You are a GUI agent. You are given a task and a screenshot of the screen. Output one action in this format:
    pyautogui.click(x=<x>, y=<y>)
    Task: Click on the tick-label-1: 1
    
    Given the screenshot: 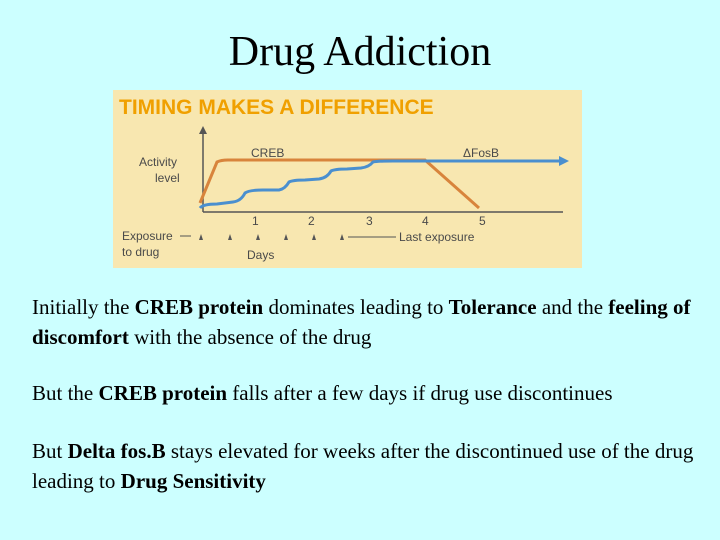 What is the action you would take?
    pyautogui.click(x=255, y=221)
    